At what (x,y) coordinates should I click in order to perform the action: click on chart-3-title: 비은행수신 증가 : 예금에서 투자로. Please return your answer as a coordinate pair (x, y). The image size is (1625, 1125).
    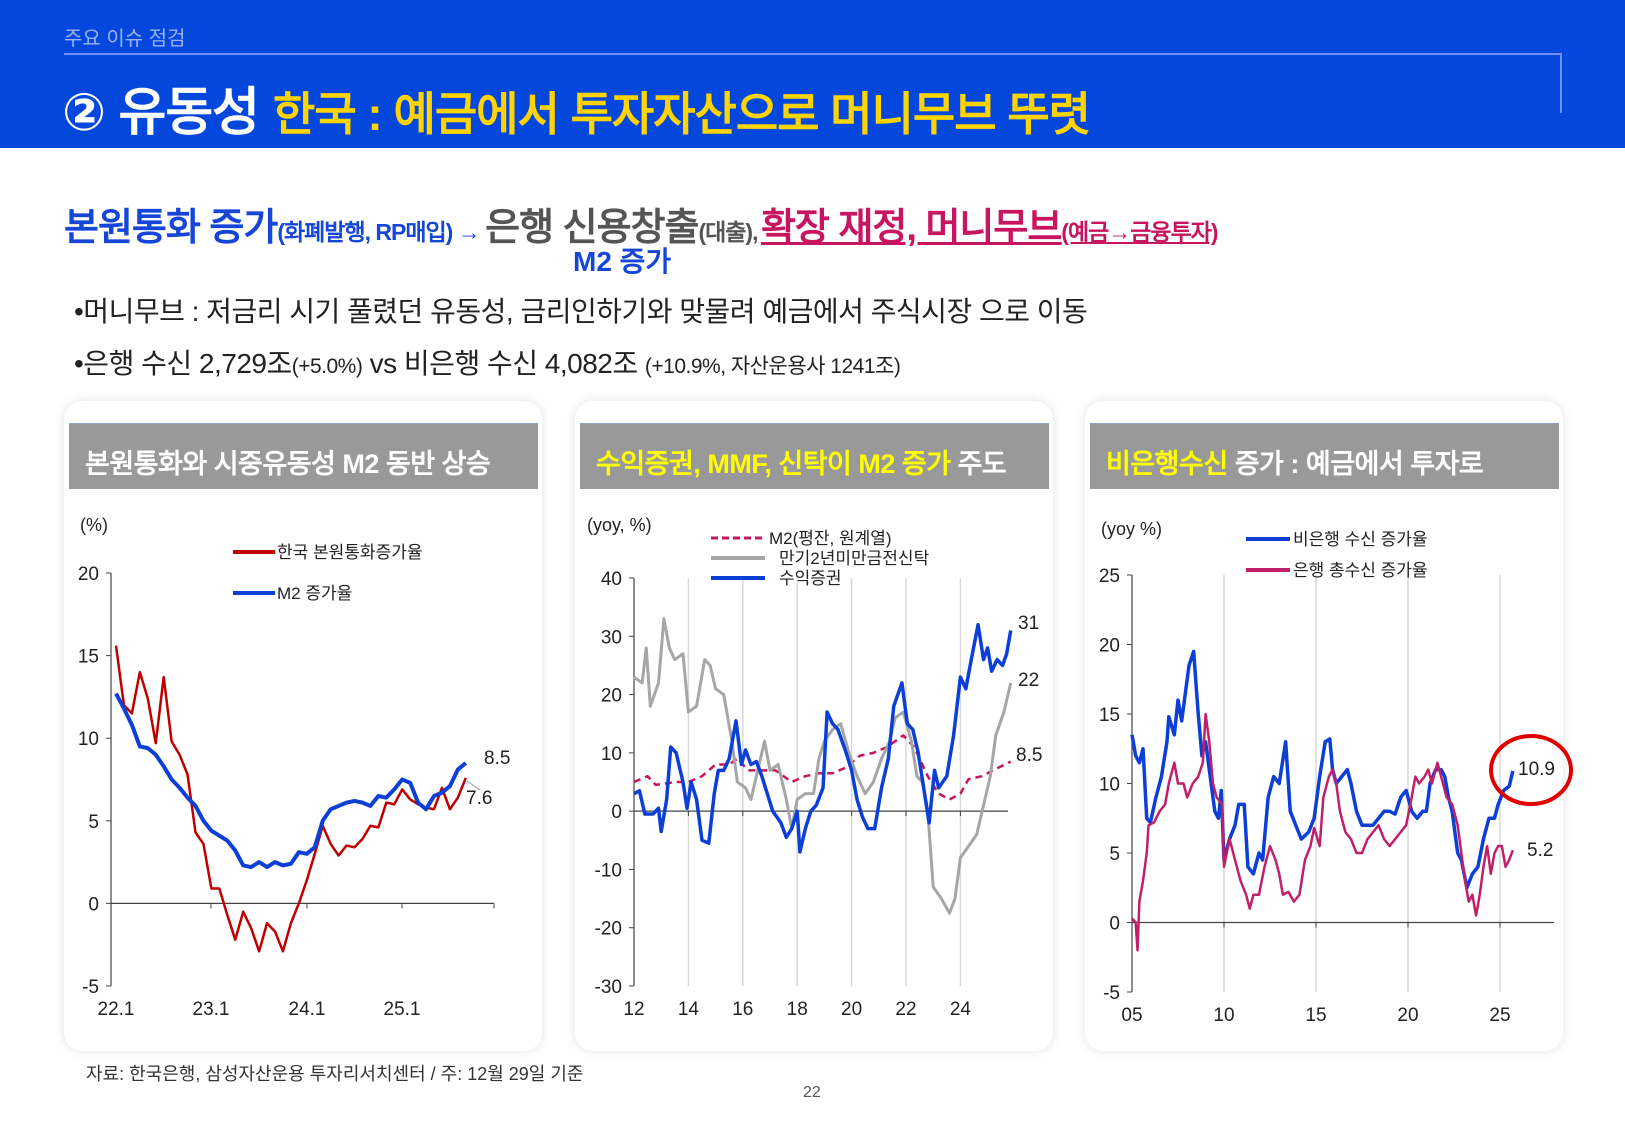
    Looking at the image, I should click on (1324, 456).